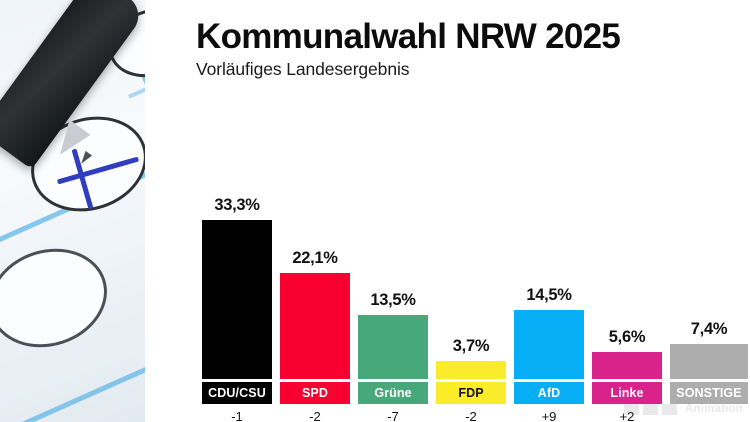 The width and height of the screenshot is (750, 422). What do you see at coordinates (627, 393) in the screenshot?
I see `bar-party-label: Linke` at bounding box center [627, 393].